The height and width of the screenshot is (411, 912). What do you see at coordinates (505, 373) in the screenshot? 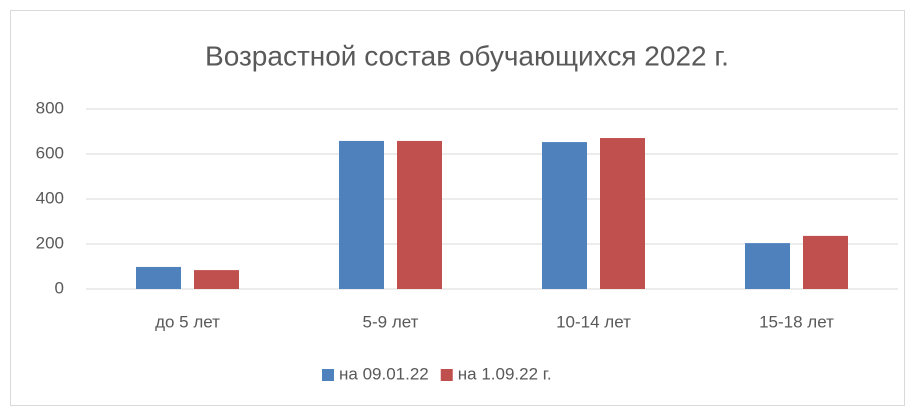
I see `legend-label: на 1.09.22 г.` at bounding box center [505, 373].